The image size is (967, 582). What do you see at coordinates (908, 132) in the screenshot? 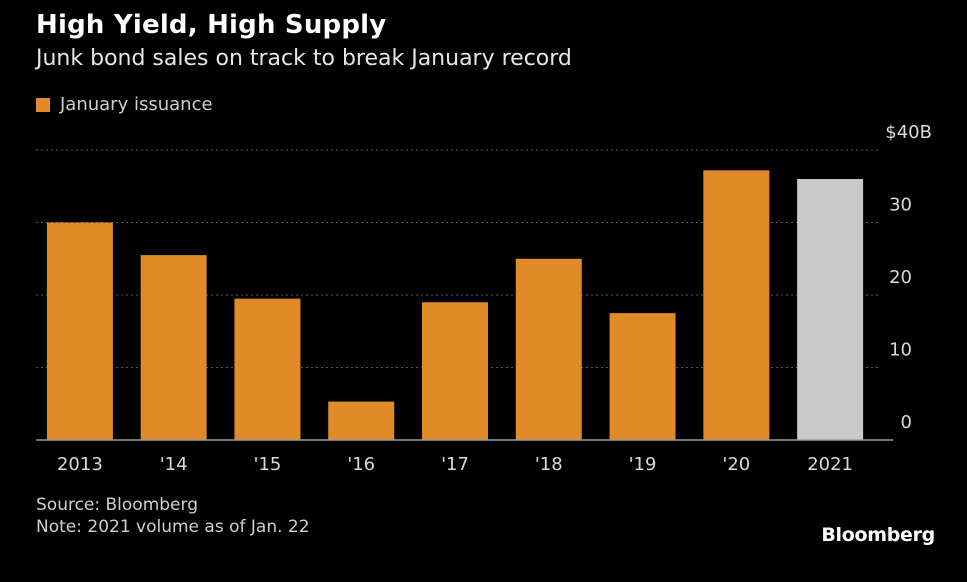
I see `y-tick-label: $40B` at bounding box center [908, 132].